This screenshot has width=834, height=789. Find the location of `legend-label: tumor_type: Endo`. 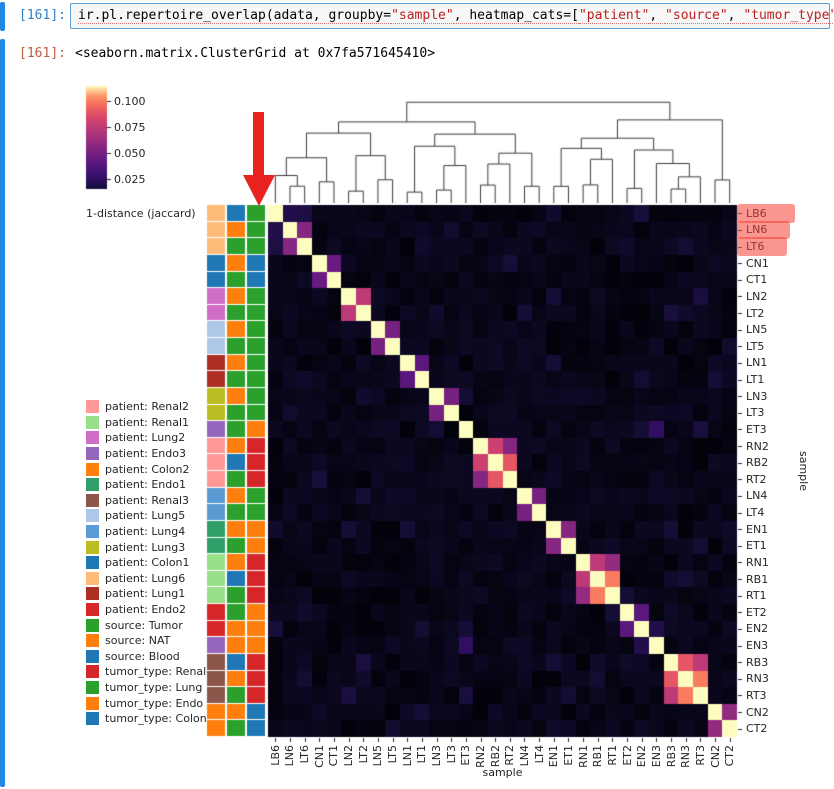

legend-label: tumor_type: Endo is located at coordinates (154, 703).